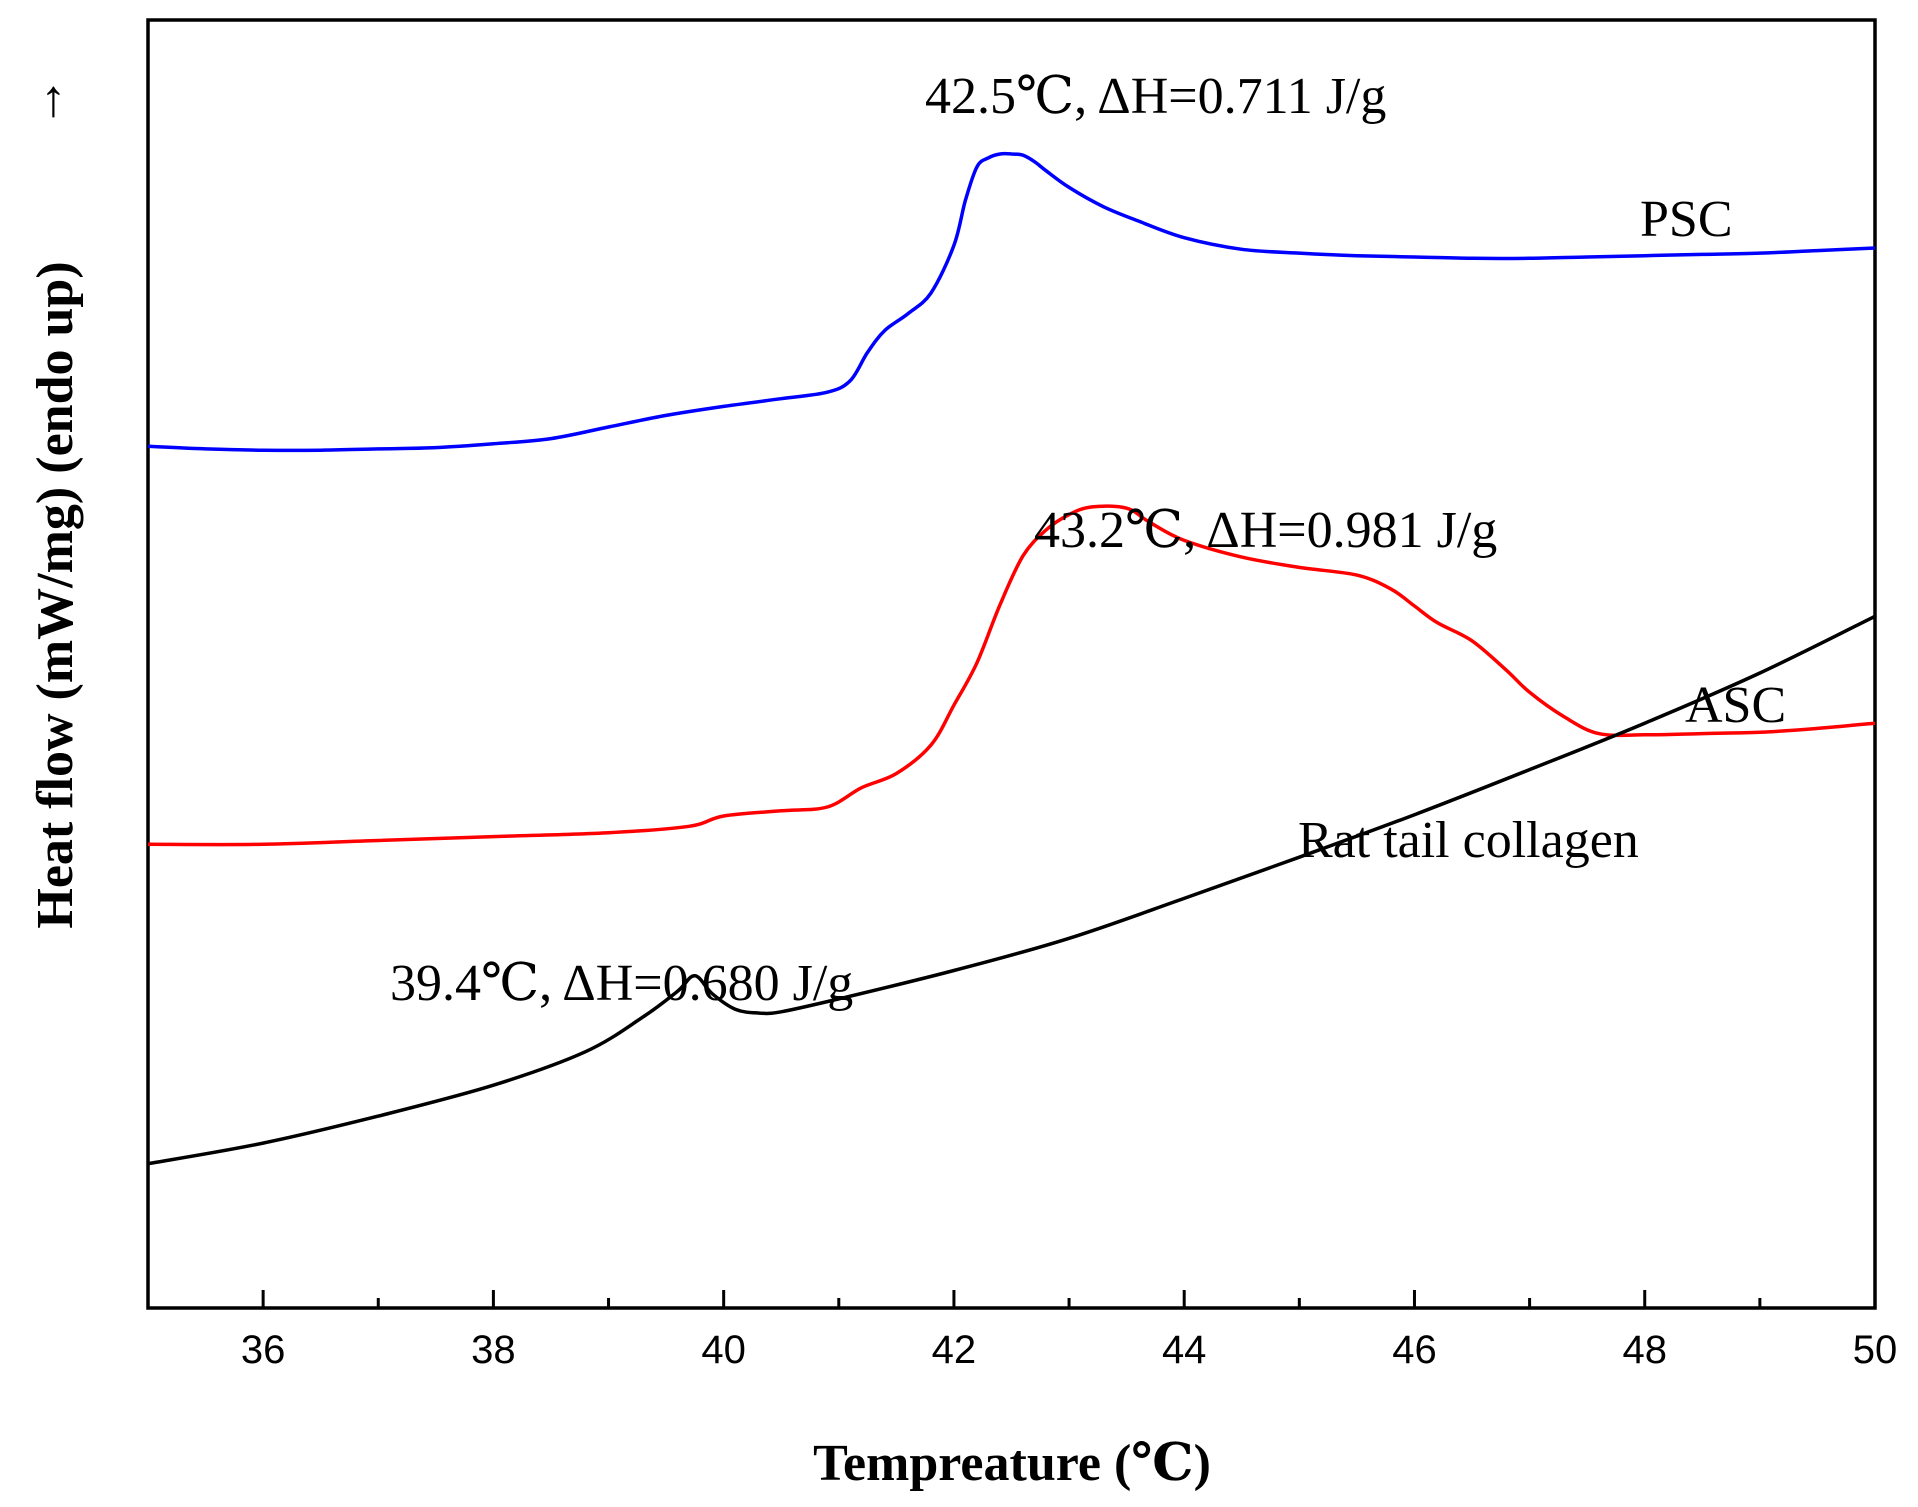  Describe the element at coordinates (1265, 530) in the screenshot. I see `annotation-asc: 43.2℃, ΔH=0.981 J/g` at that location.